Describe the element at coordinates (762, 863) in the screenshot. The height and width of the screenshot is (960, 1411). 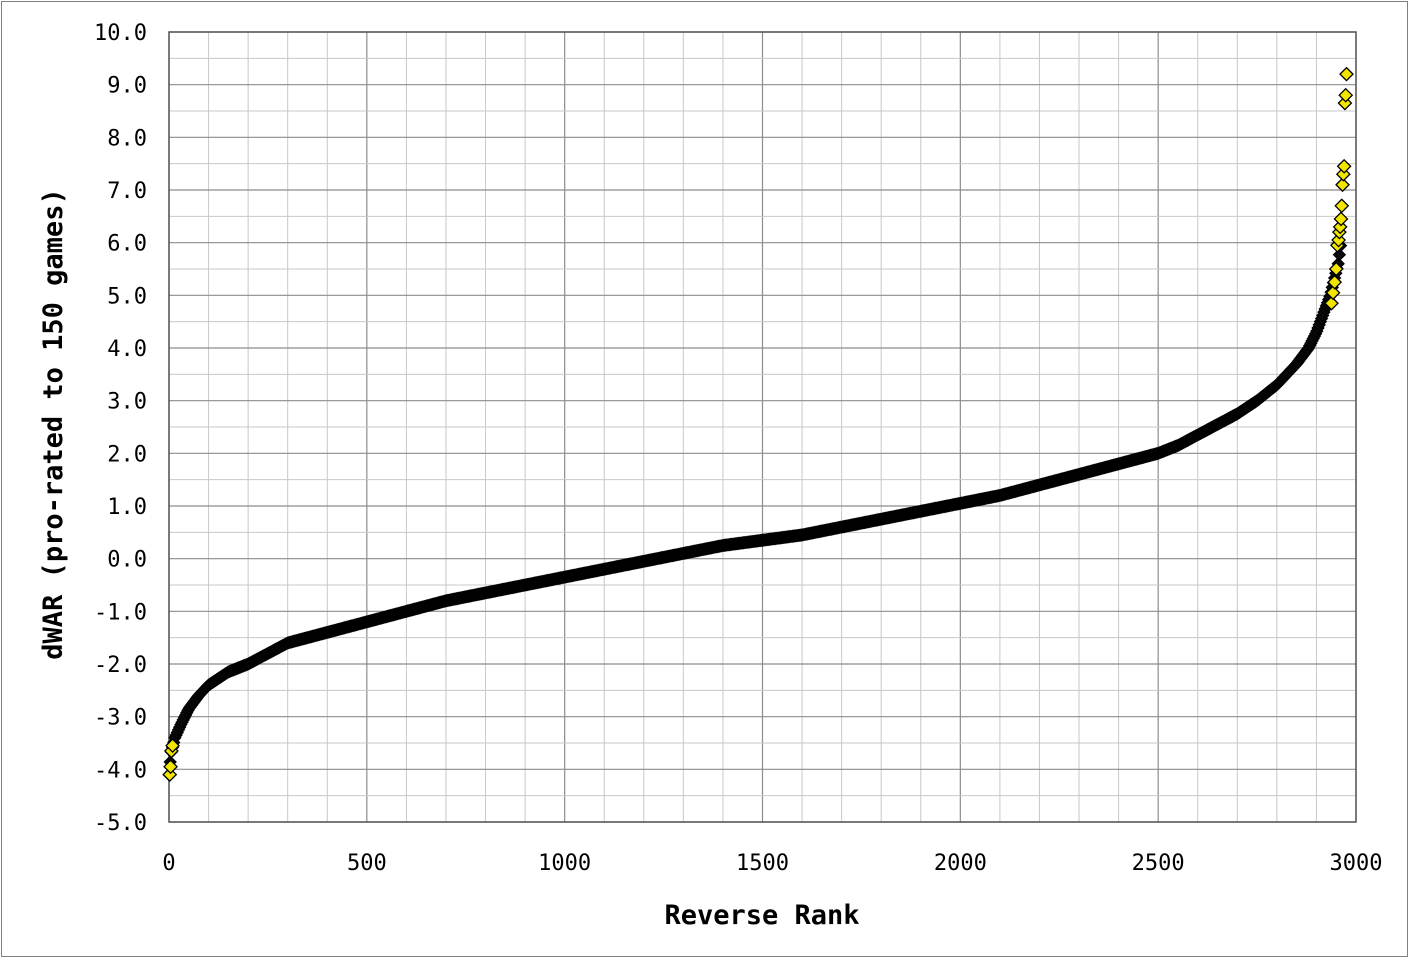
I see `x-tick-label: 1500` at that location.